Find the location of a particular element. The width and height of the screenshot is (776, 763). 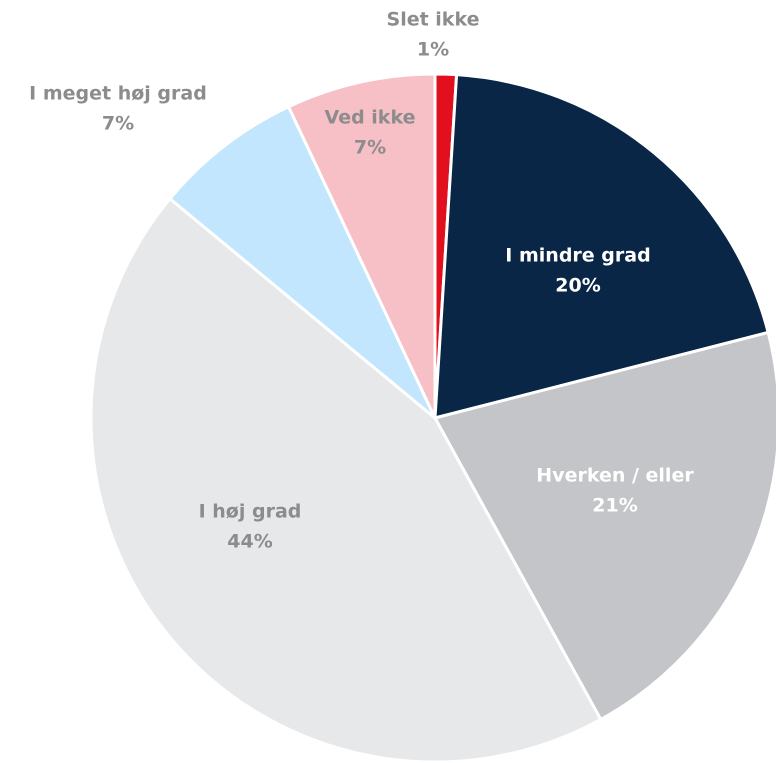

slice-label: I meget høj grad is located at coordinates (118, 94).